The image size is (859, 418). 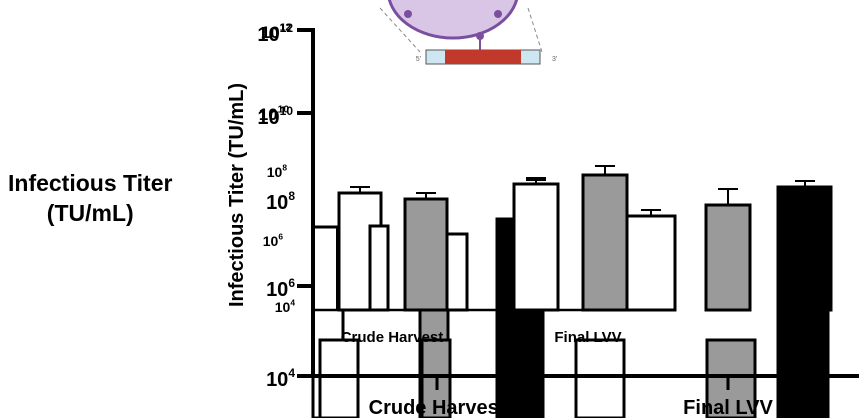 I want to click on side-axis-label: Infectious Titer (TU/mL), so click(x=90, y=198).